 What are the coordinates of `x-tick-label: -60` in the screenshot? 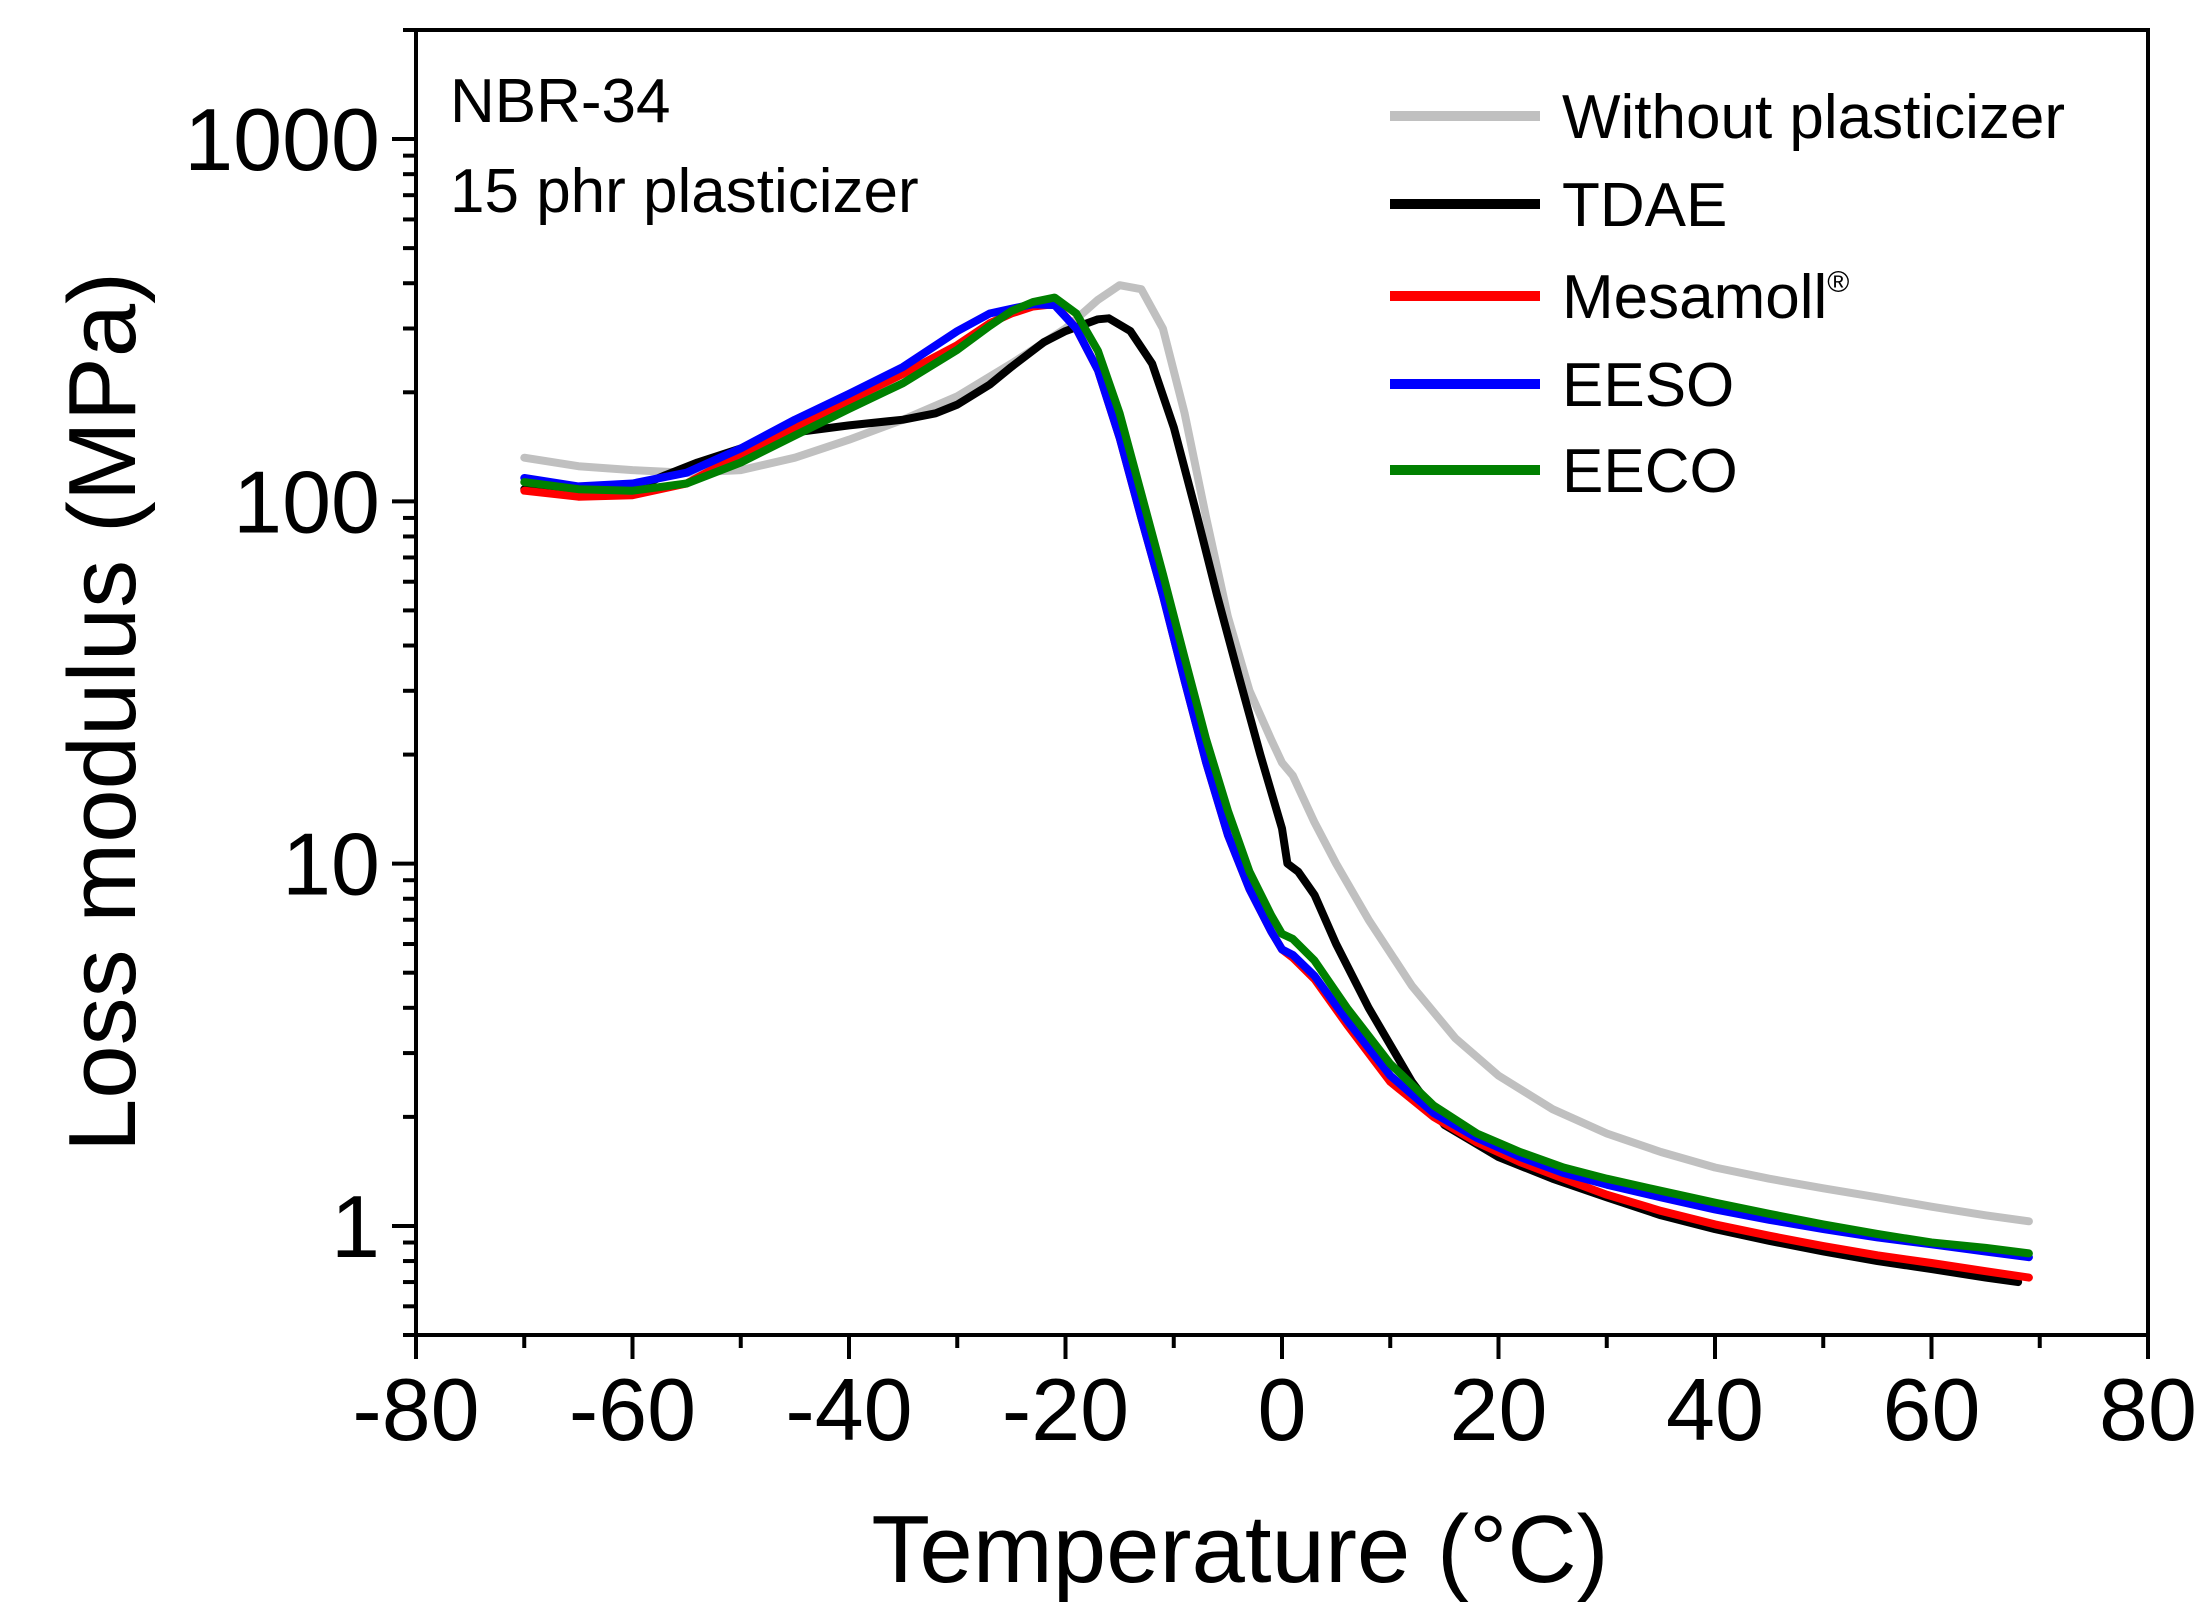 It's located at (632, 1409).